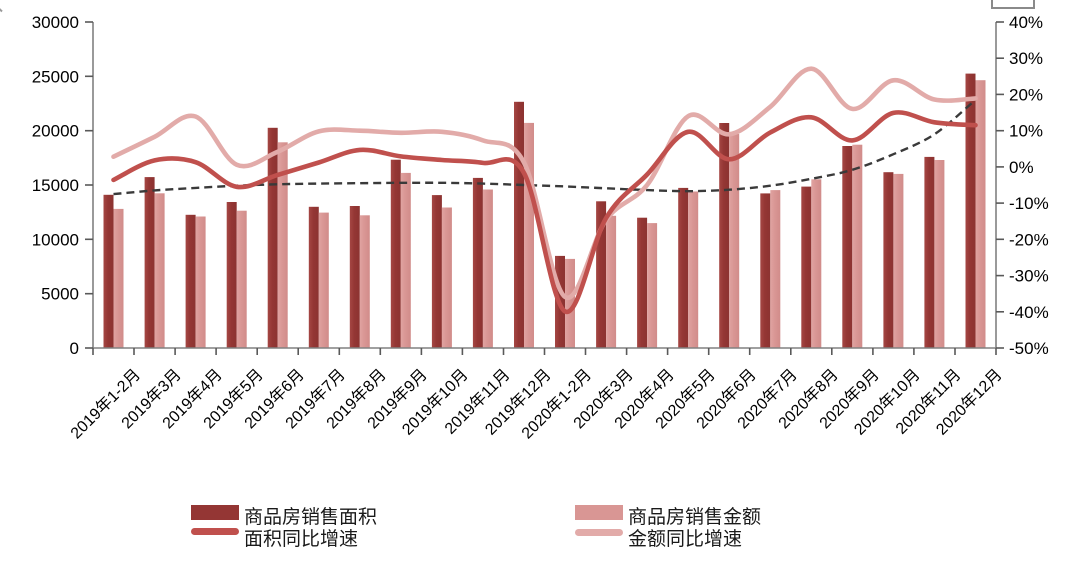 The image size is (1080, 565). Describe the element at coordinates (599, 532) in the screenshot. I see `legend-swatch-amount-growth` at that location.